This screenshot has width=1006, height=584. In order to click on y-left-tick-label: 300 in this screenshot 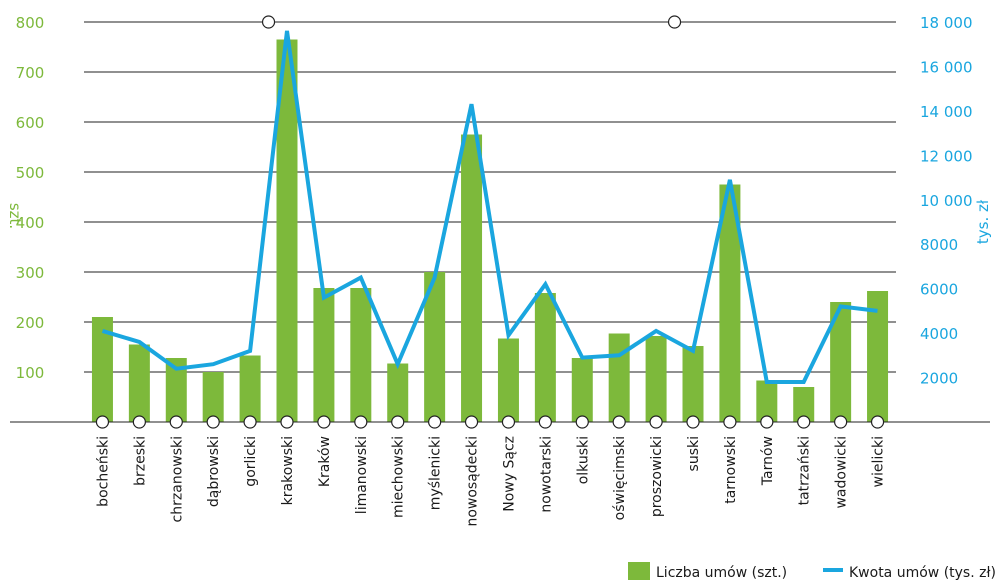, I will do `click(30, 273)`.